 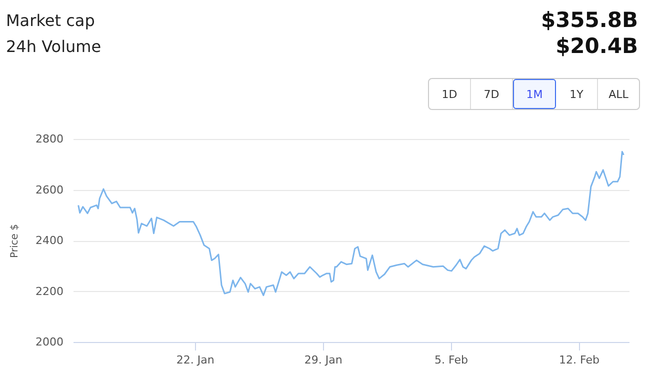 I want to click on y-tick-label: 2800, so click(x=50, y=139).